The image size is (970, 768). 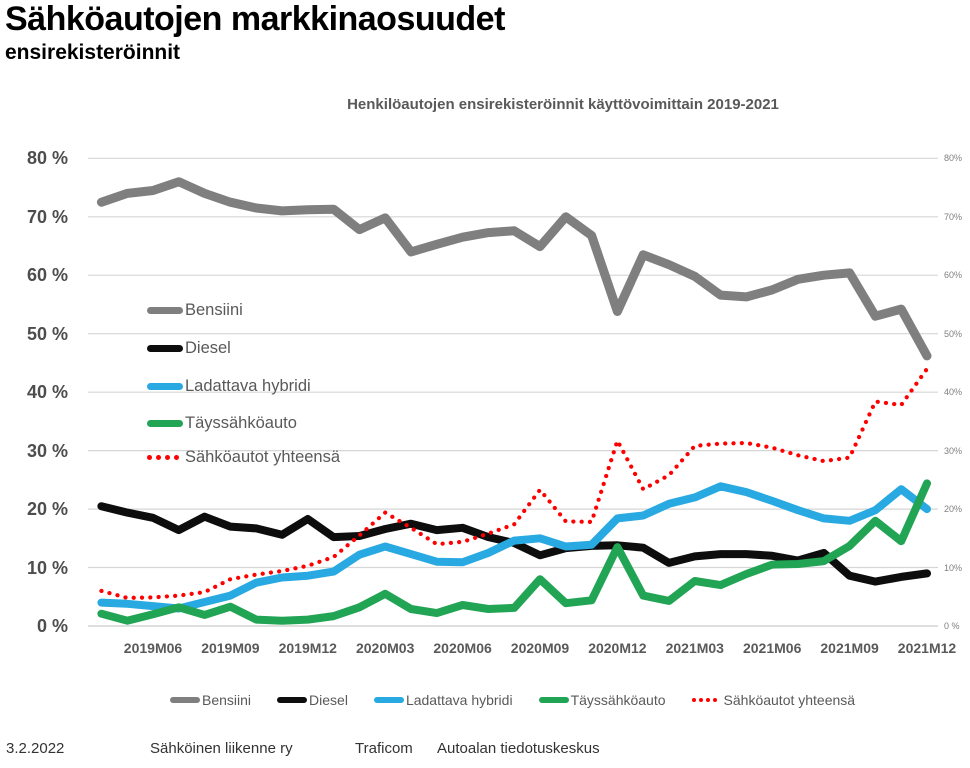 I want to click on bottom-legend-label-sahkoautot-yhteensa: Sähköautot yhteensä, so click(x=789, y=700).